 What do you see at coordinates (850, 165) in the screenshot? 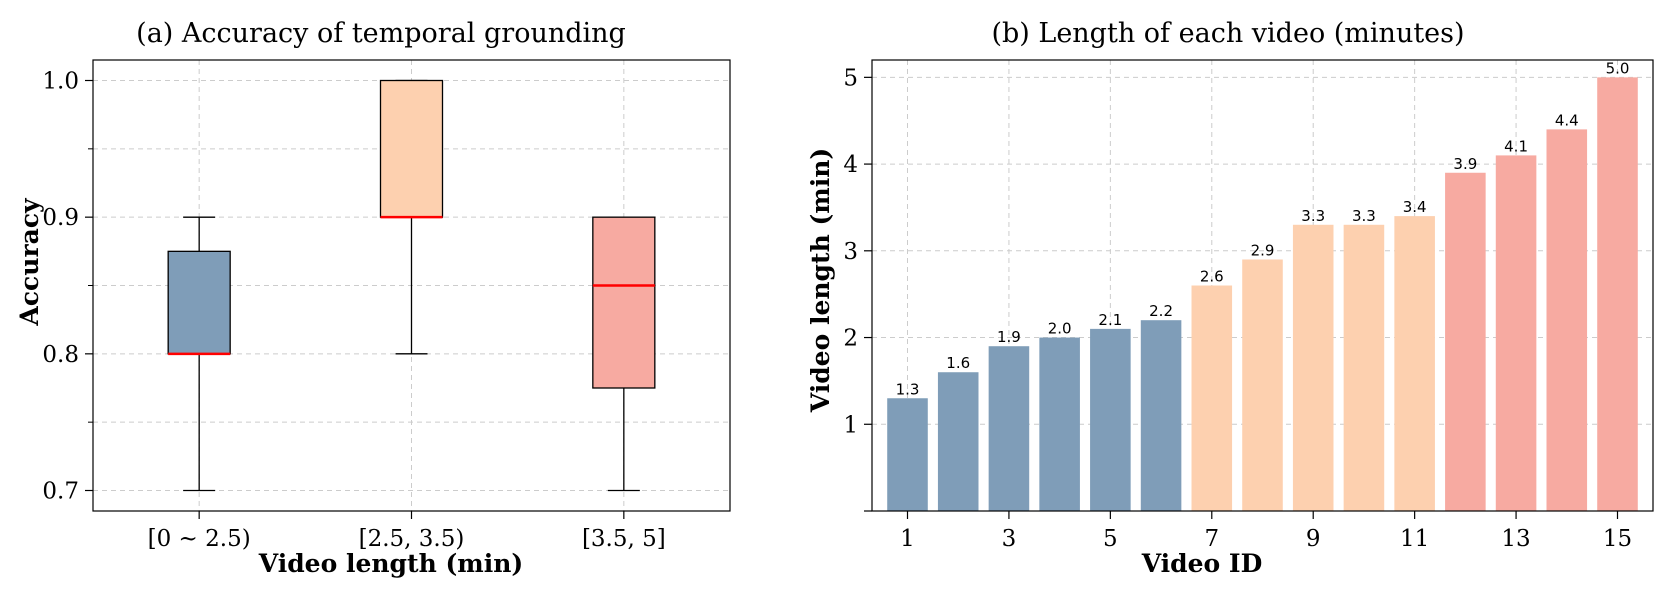
I see `y-tick-label: 4` at bounding box center [850, 165].